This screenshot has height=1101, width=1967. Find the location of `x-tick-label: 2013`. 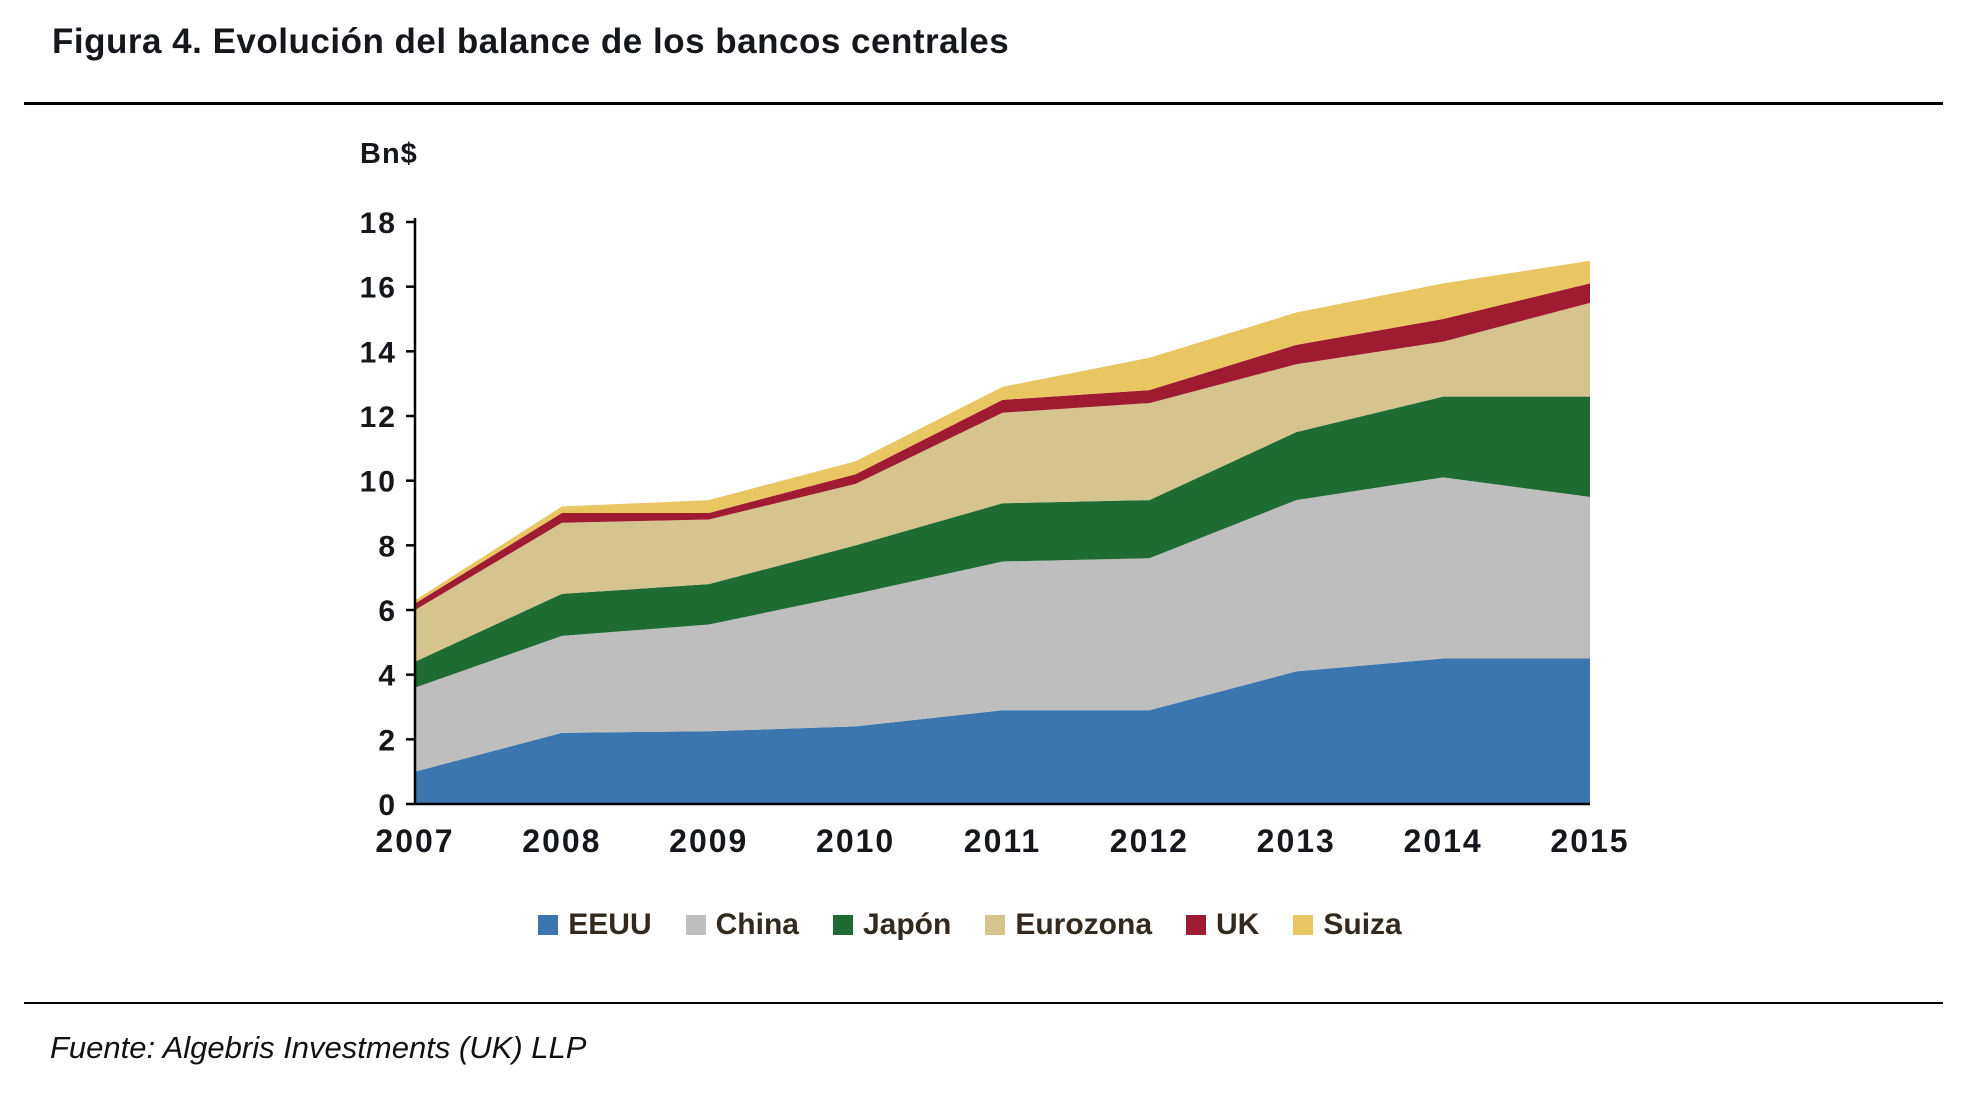

x-tick-label: 2013 is located at coordinates (1296, 841).